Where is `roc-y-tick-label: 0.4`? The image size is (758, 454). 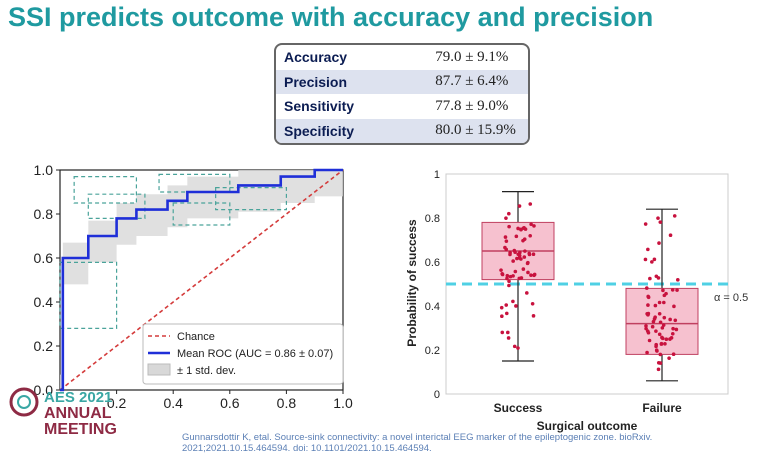
roc-y-tick-label: 0.4 is located at coordinates (44, 302).